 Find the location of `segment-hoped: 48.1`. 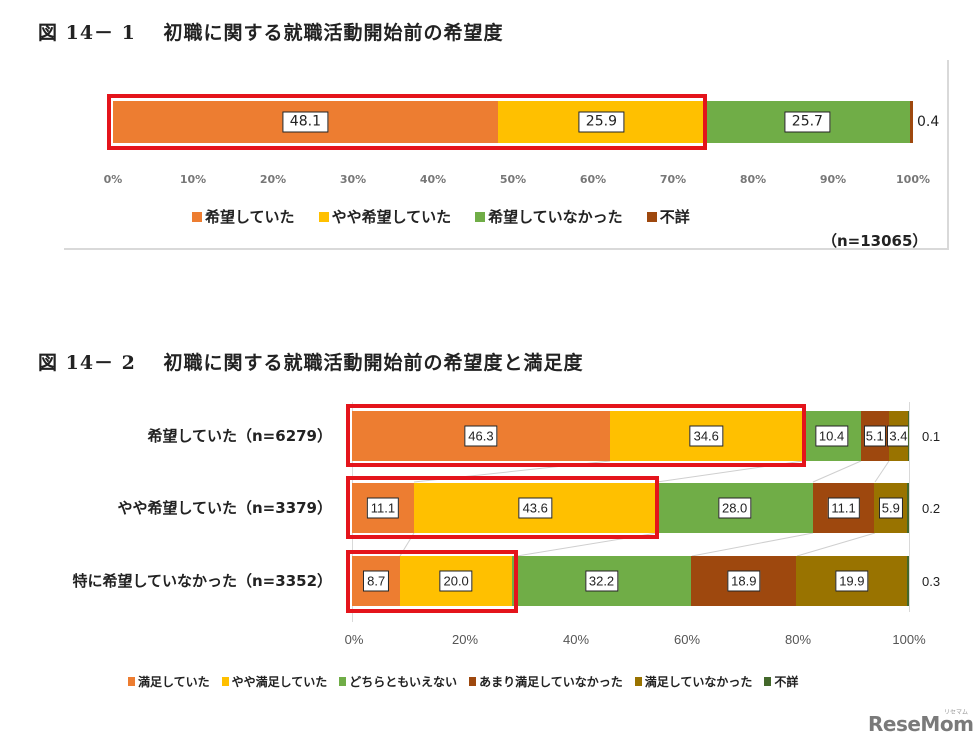

segment-hoped: 48.1 is located at coordinates (305, 122).